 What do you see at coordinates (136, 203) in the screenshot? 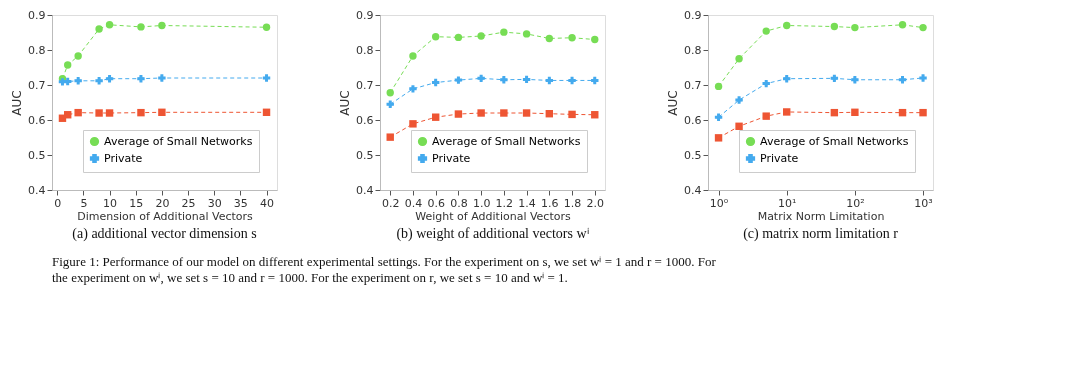
I see `x-tick-label: 15` at bounding box center [136, 203].